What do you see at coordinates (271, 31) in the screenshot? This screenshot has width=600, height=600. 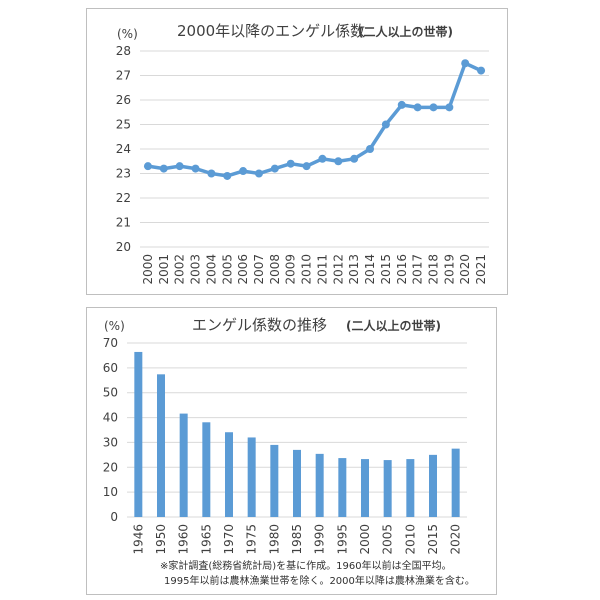 I see `line-chart-title: 2000年以降のエンゲル係数` at bounding box center [271, 31].